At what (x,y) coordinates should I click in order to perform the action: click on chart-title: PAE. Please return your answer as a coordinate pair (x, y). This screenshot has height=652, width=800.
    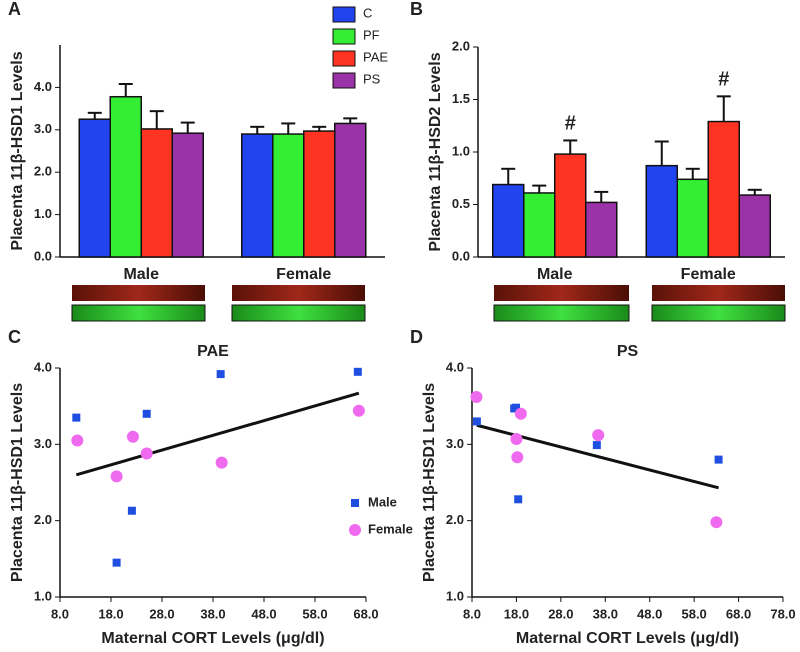
    Looking at the image, I should click on (213, 351).